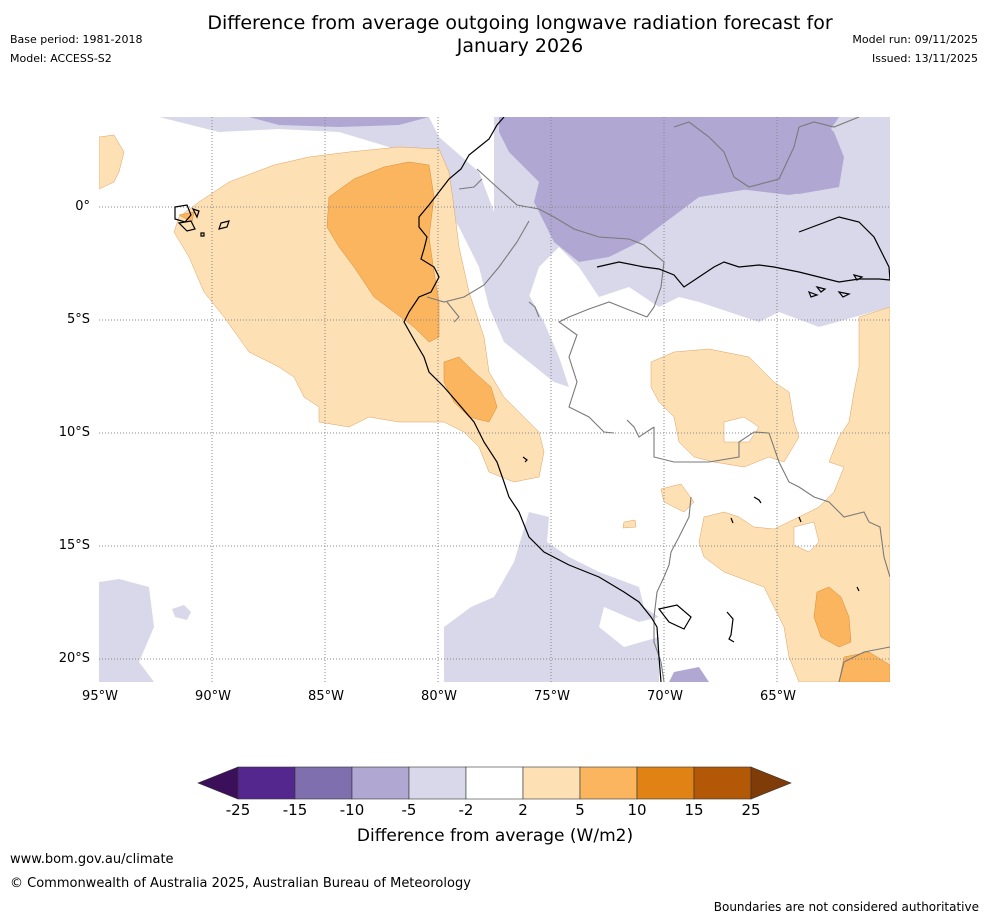  I want to click on title-line-2: January 2026, so click(520, 46).